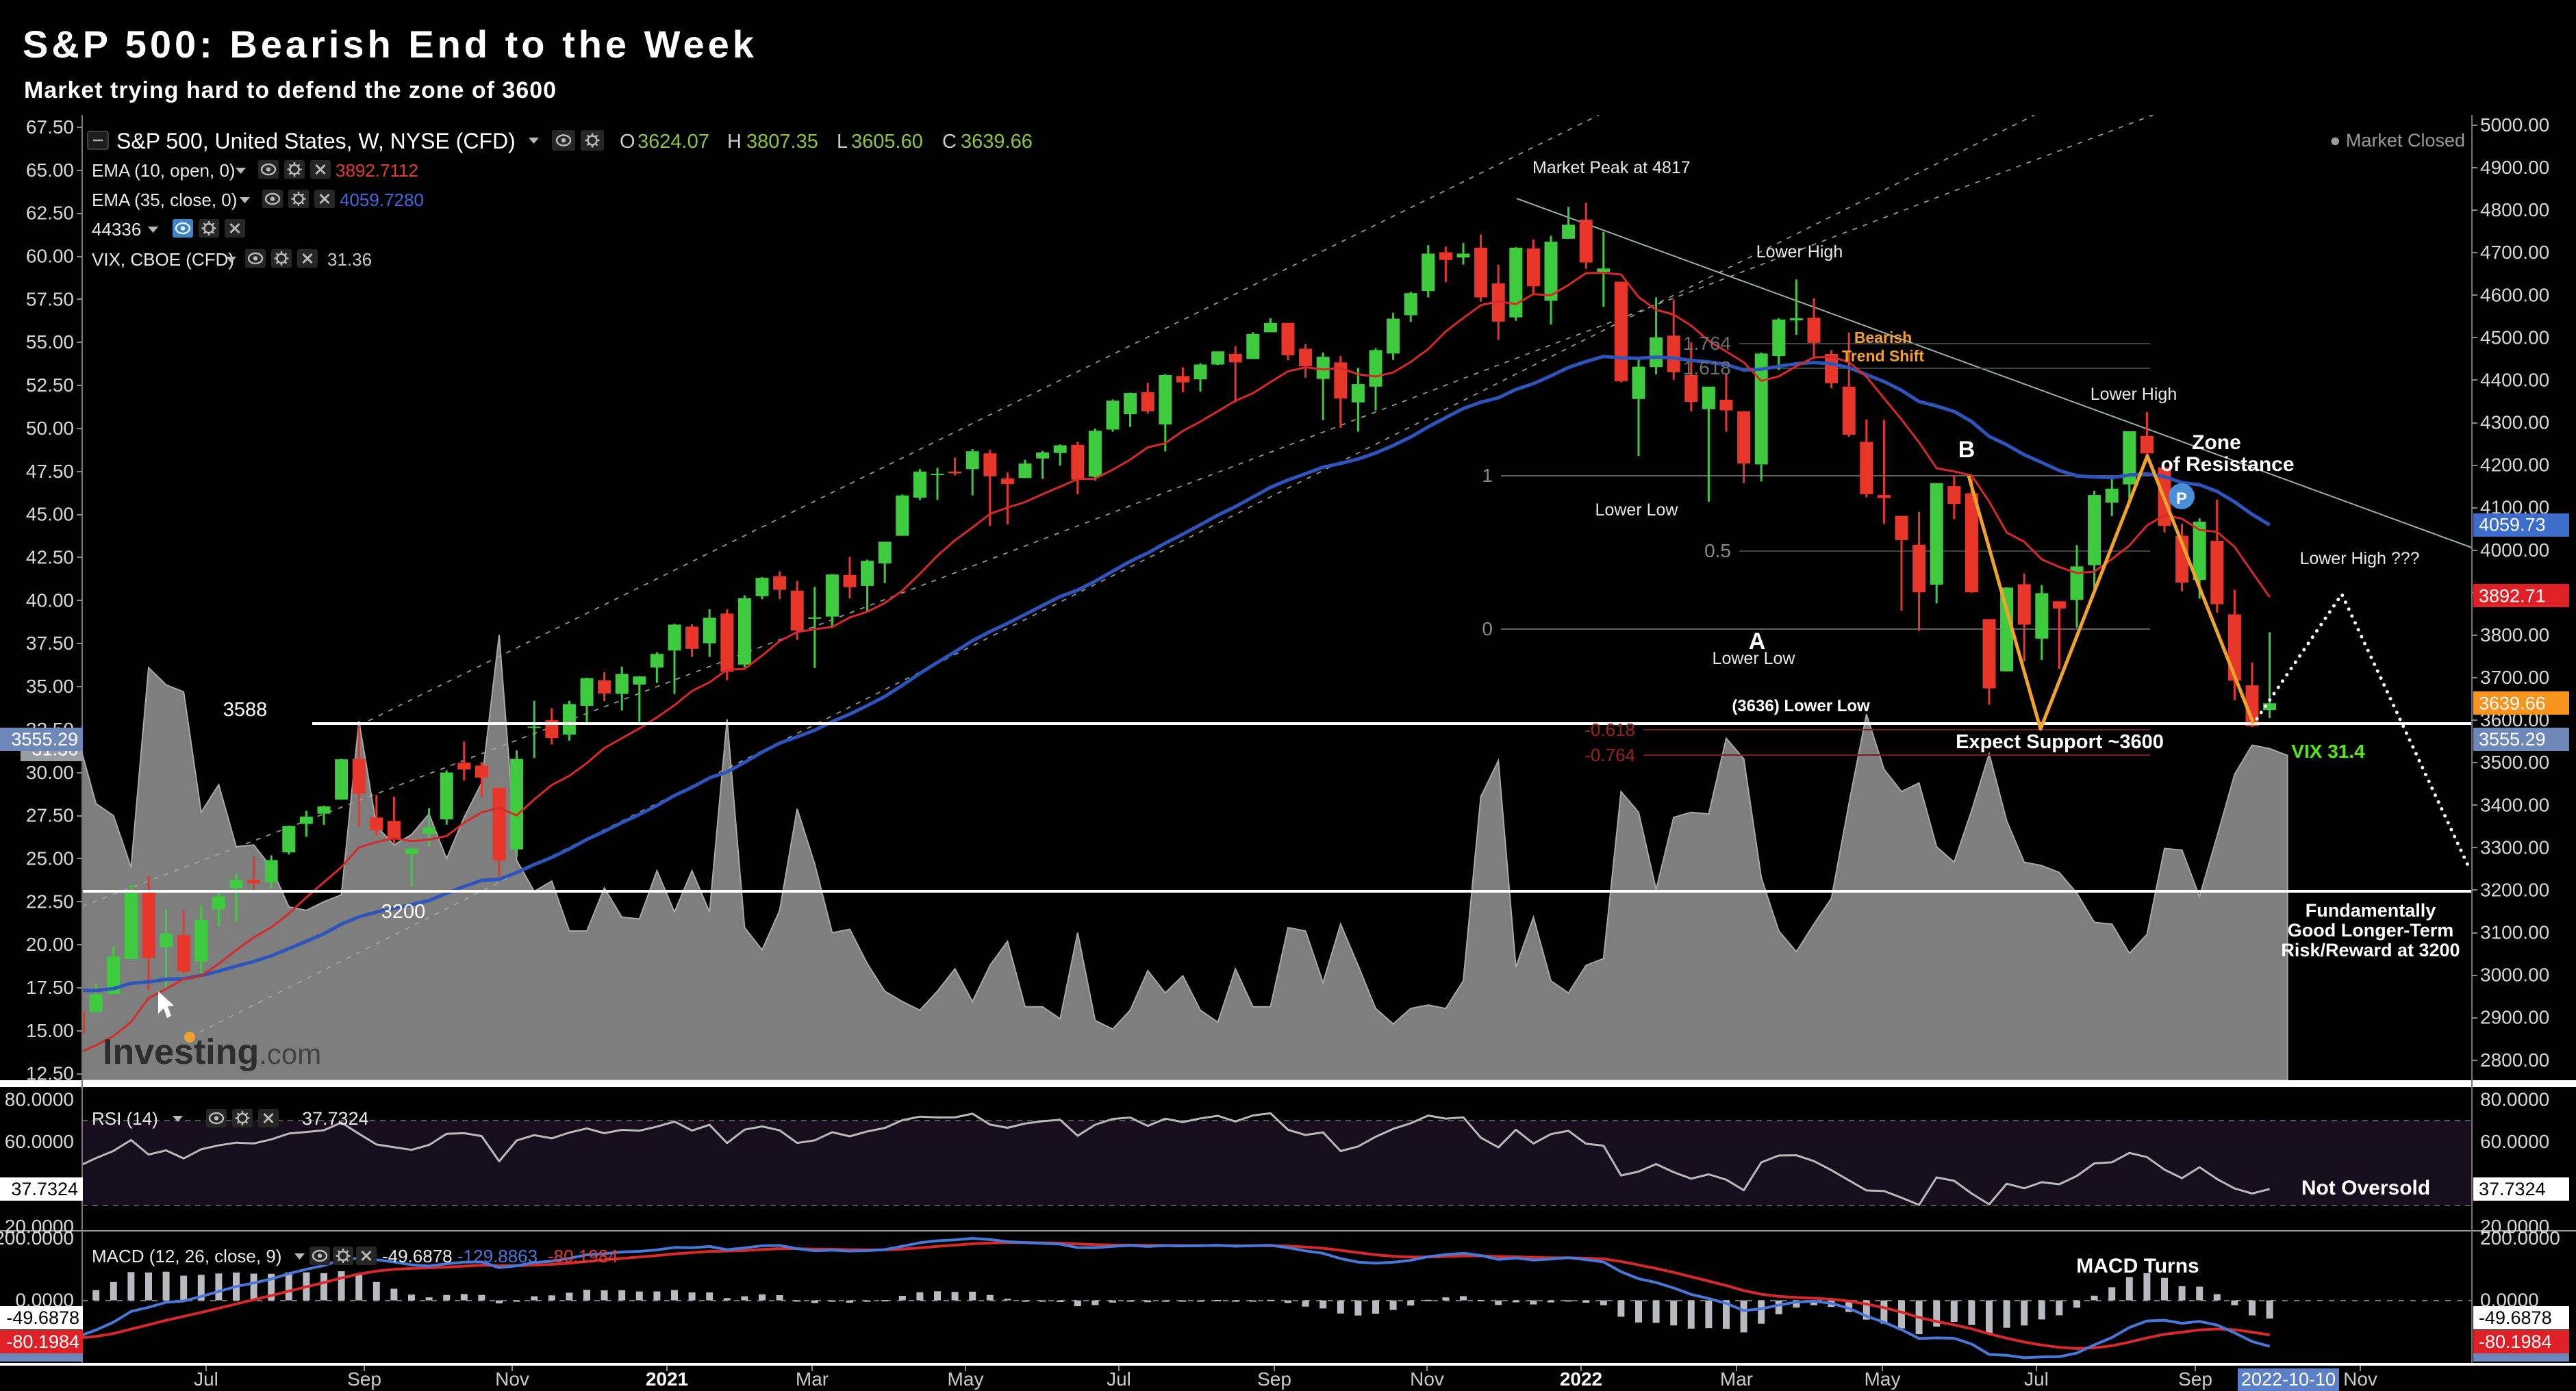 This screenshot has height=1391, width=2576. Describe the element at coordinates (1883, 356) in the screenshot. I see `svg-text: Trend Shift` at that location.